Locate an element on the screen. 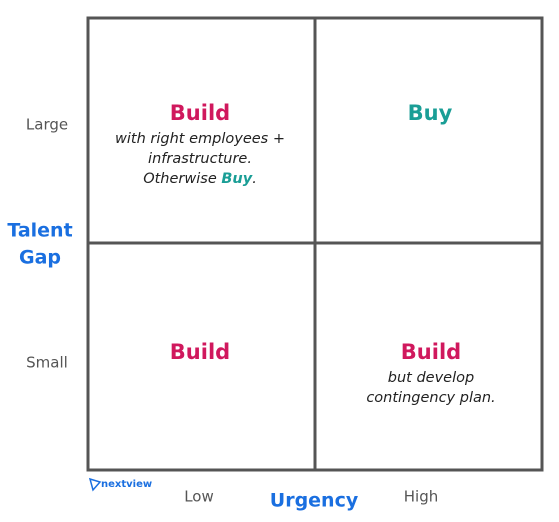 The height and width of the screenshot is (522, 559). note-segment: contingency plan. is located at coordinates (430, 398).